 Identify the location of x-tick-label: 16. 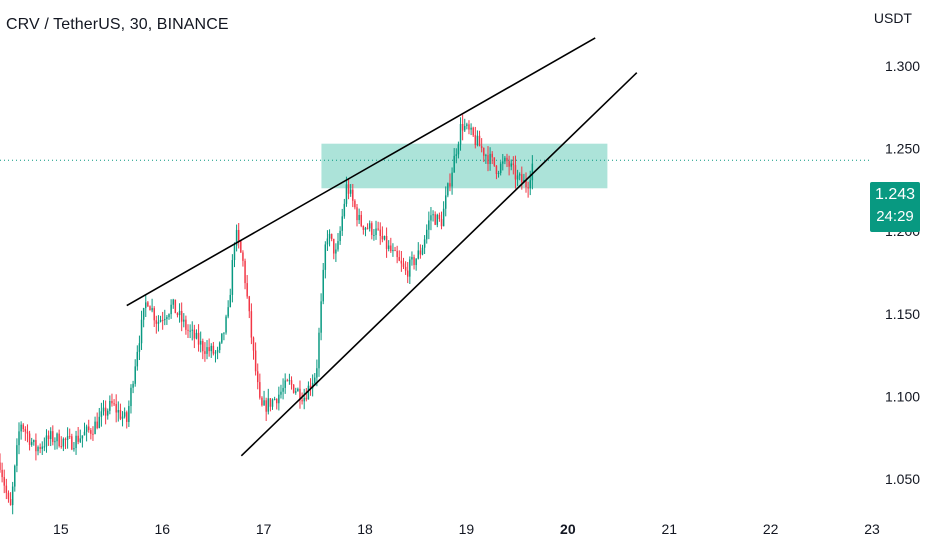
(162, 529).